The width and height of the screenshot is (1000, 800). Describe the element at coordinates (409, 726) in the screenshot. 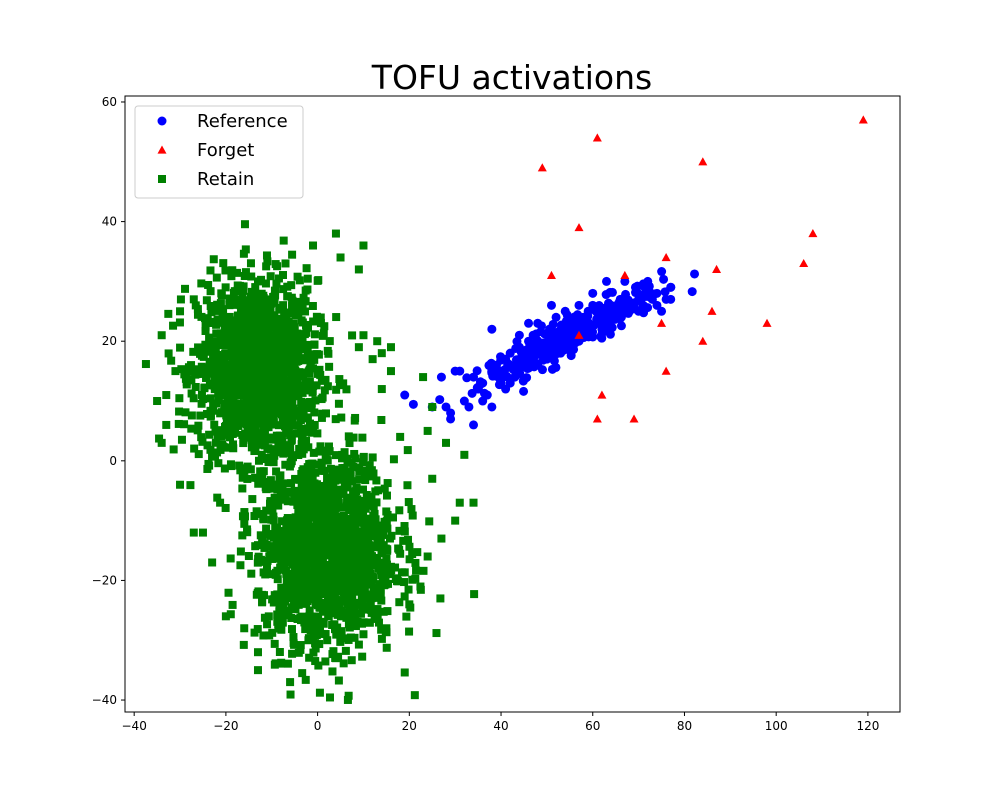

I see `x-tick-label: 20` at that location.